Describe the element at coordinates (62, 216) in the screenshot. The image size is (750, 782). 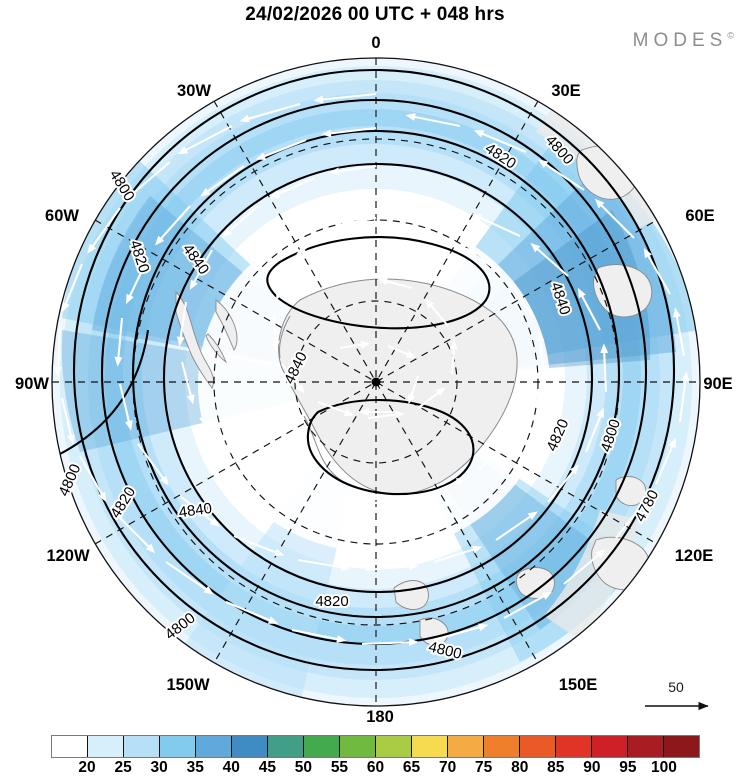
I see `lon-label-60W: 60W` at that location.